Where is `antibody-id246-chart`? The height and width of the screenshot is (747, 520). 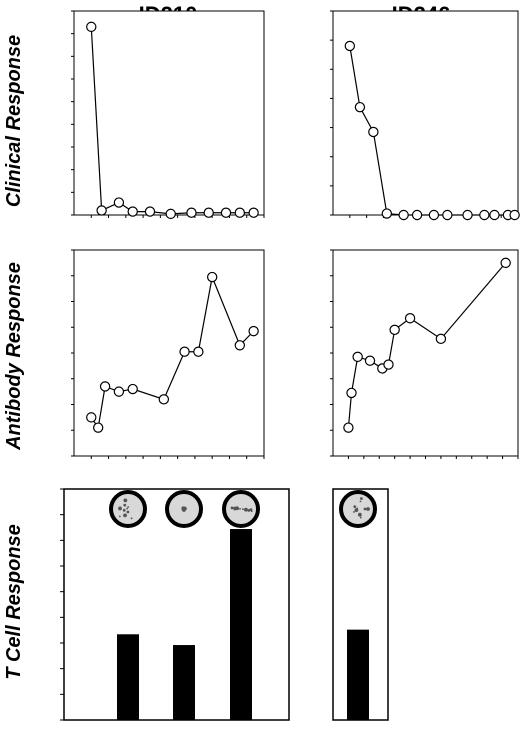
antibody-id246-chart is located at coordinates (424, 354).